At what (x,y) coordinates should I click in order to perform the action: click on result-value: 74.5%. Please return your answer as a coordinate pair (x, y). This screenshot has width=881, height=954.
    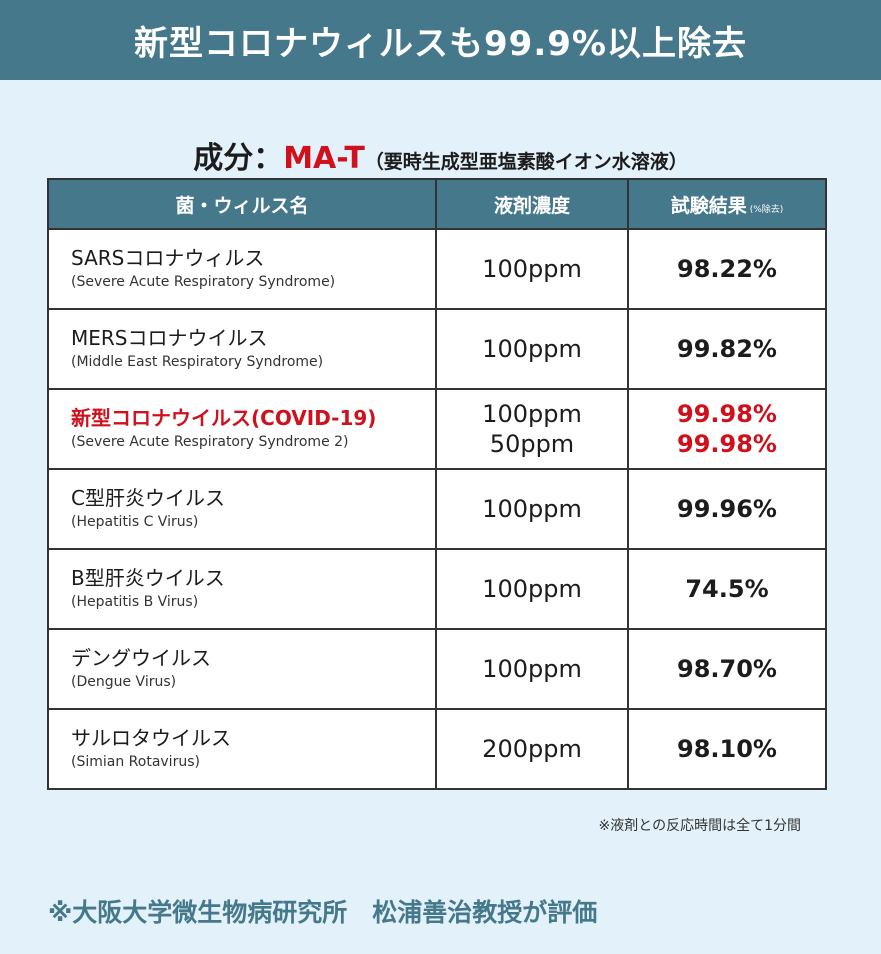
    Looking at the image, I should click on (727, 589).